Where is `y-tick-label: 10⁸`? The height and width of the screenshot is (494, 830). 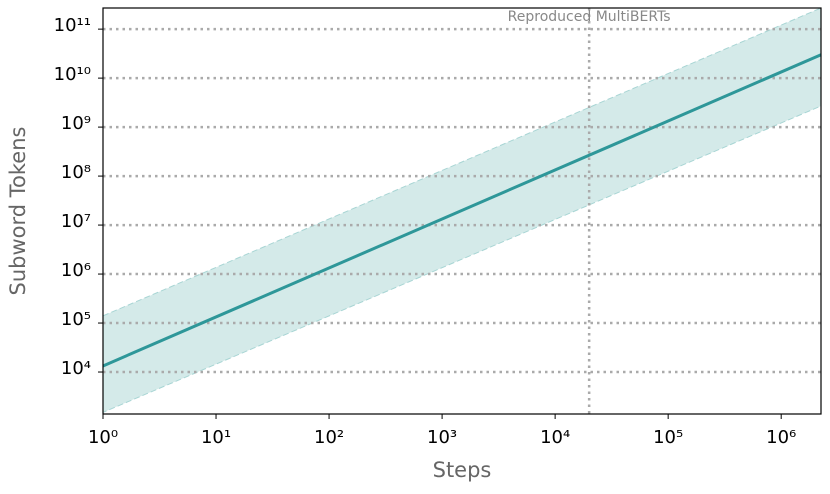
y-tick-label: 10⁸ is located at coordinates (76, 172).